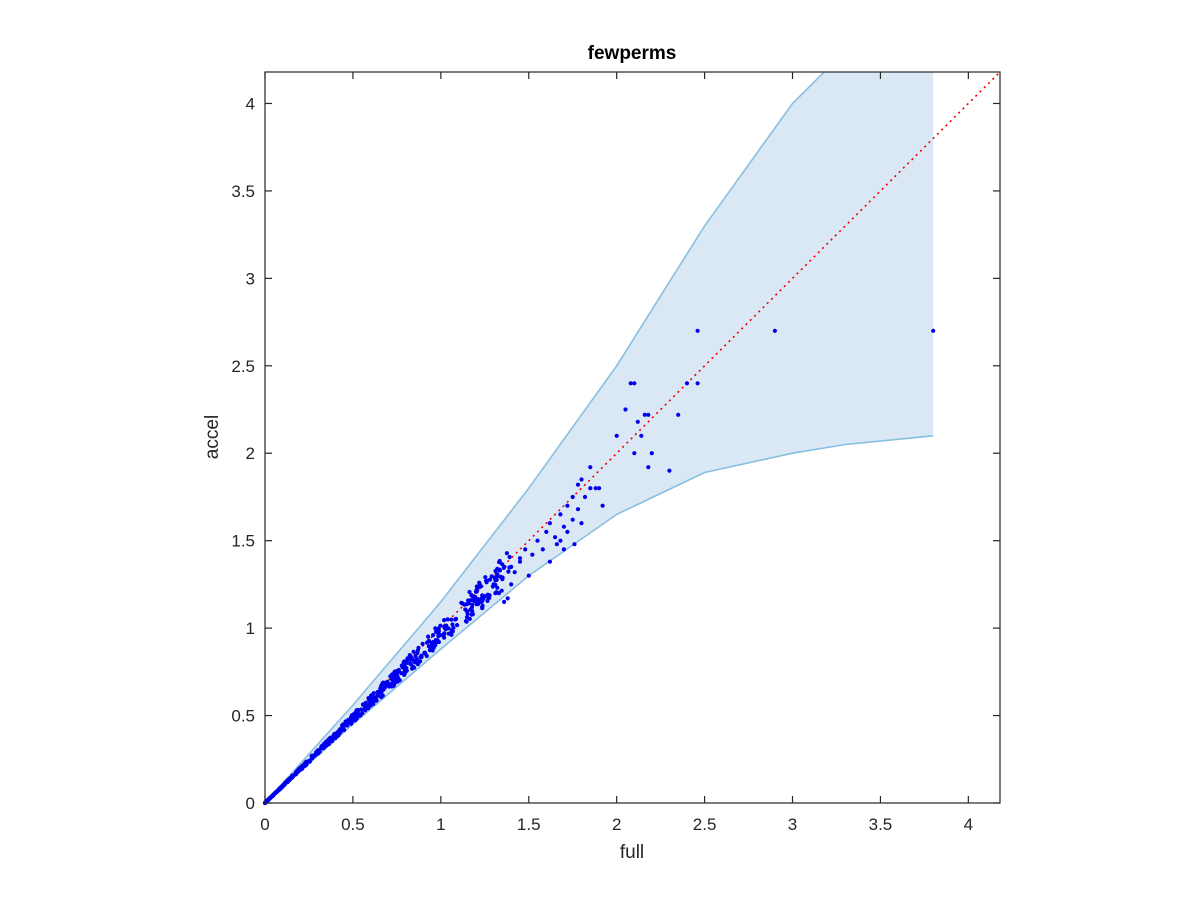 The width and height of the screenshot is (1200, 900). I want to click on x-tick-label: 4, so click(968, 824).